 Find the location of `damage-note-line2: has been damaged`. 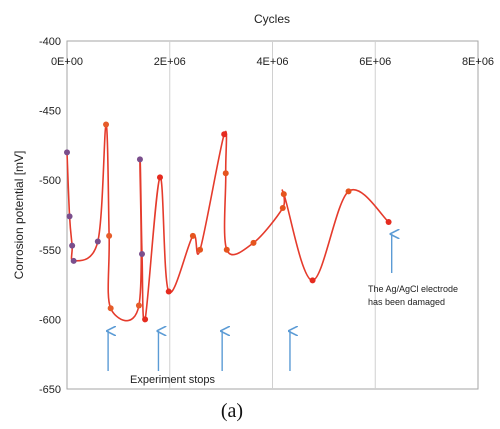

damage-note-line2: has been damaged is located at coordinates (406, 302).